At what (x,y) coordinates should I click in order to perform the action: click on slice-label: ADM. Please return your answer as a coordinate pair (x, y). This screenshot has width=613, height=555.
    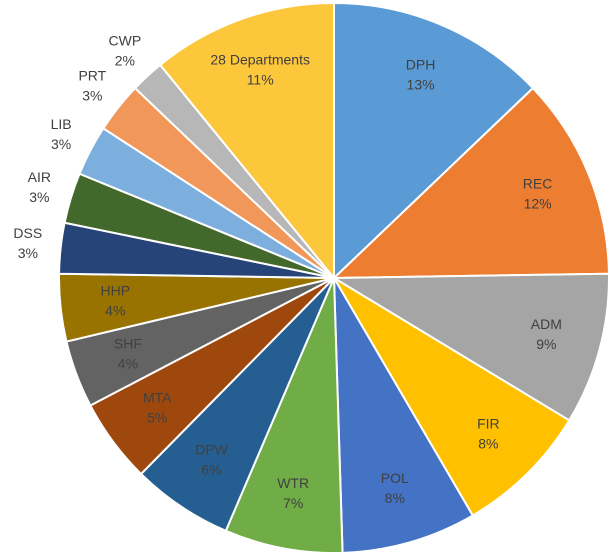
    Looking at the image, I should click on (546, 324).